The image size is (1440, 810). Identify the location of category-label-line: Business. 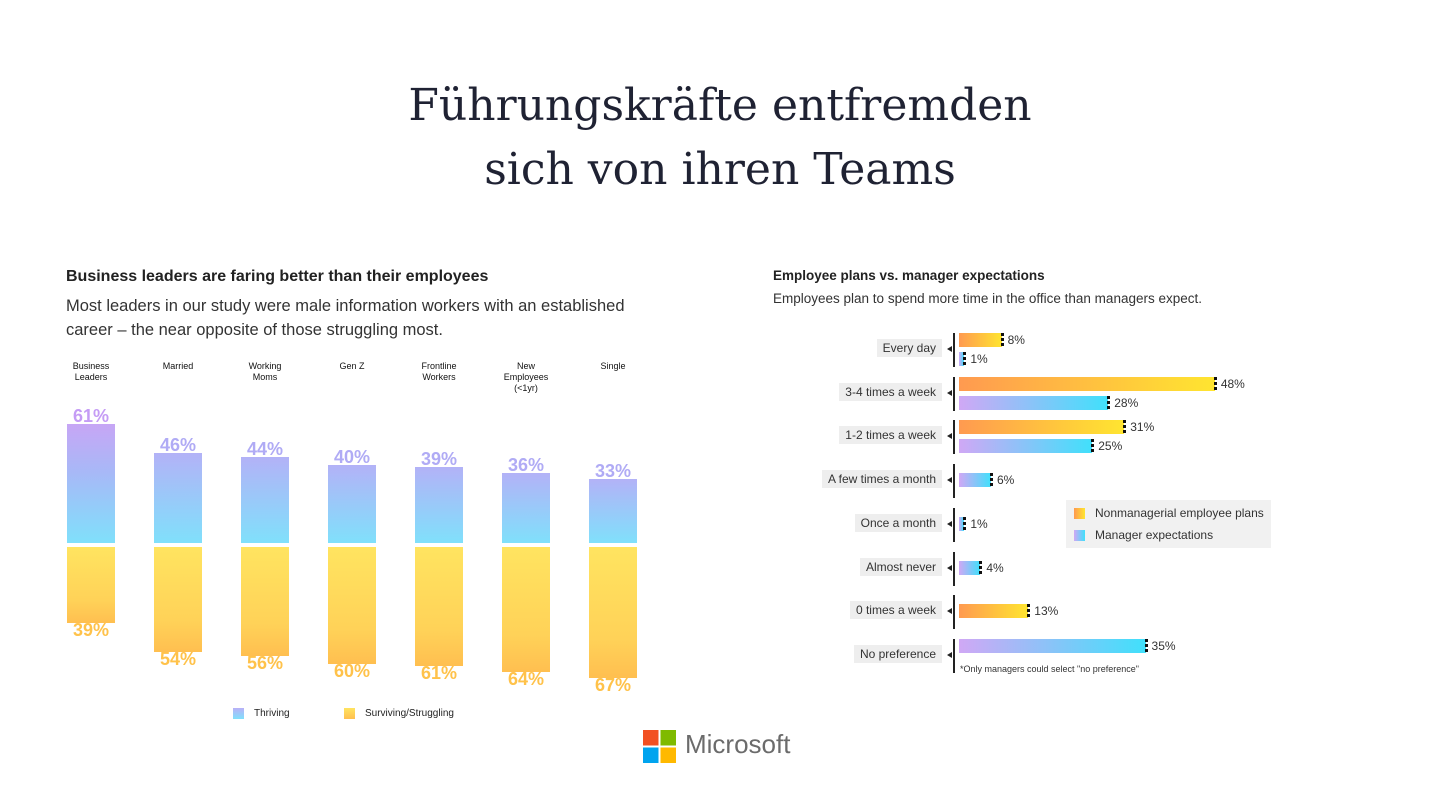
(91, 366).